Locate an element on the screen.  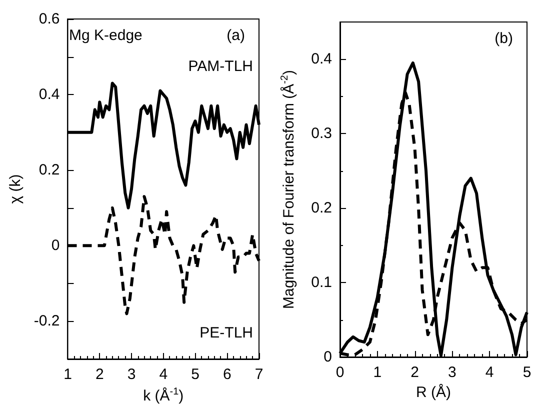
annotation: (a) is located at coordinates (236, 35).